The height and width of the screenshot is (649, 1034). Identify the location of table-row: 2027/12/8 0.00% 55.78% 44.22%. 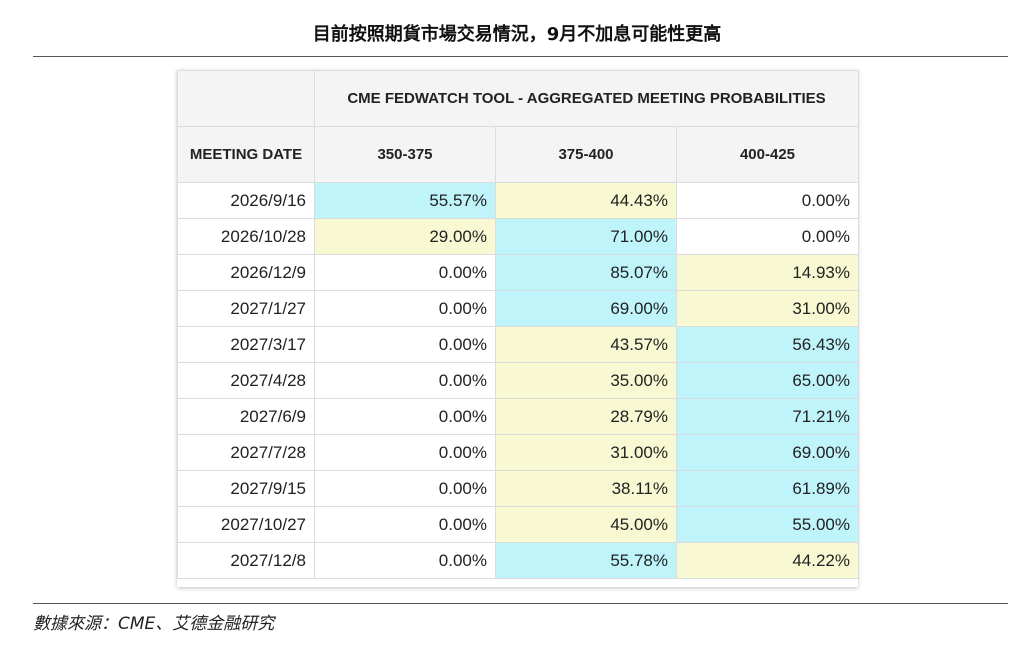
(518, 560).